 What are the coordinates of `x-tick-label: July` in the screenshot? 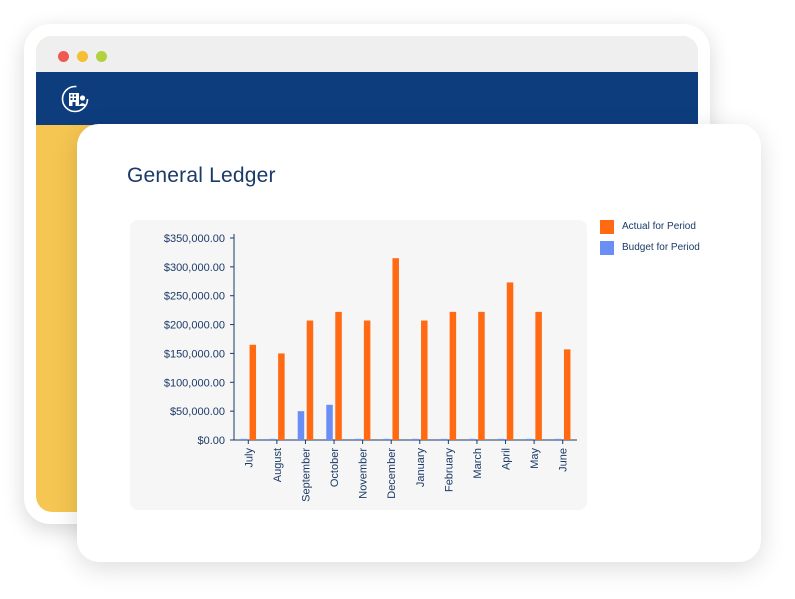 It's located at (249, 458).